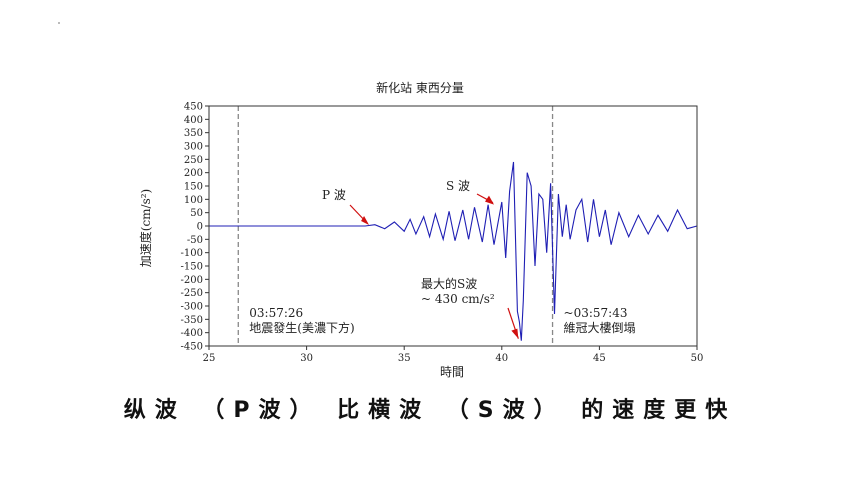  What do you see at coordinates (192, 267) in the screenshot?
I see `y-tick-label: -150` at bounding box center [192, 267].